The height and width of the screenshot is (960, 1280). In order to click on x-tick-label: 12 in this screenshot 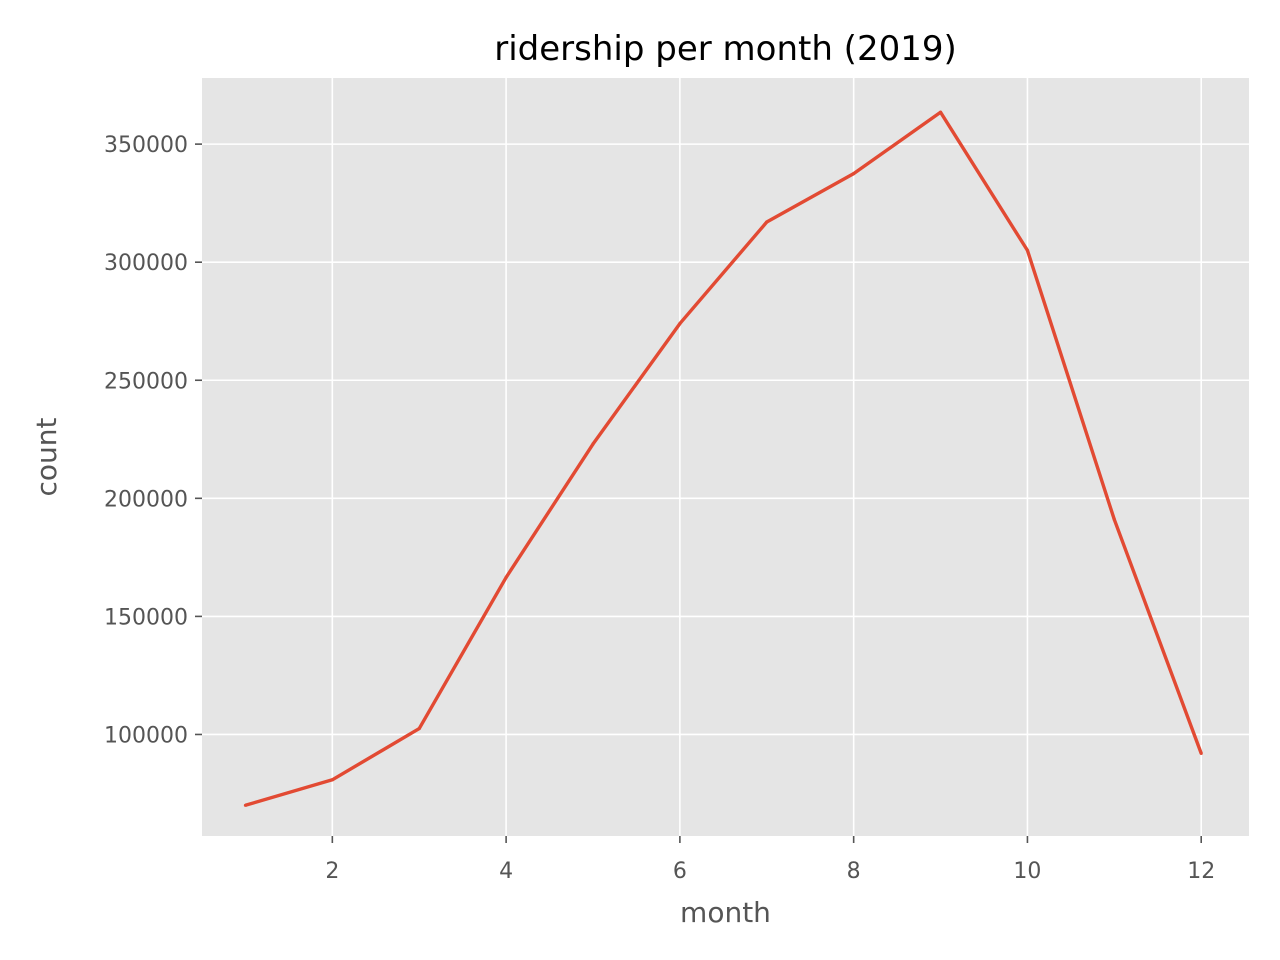, I will do `click(1201, 871)`.